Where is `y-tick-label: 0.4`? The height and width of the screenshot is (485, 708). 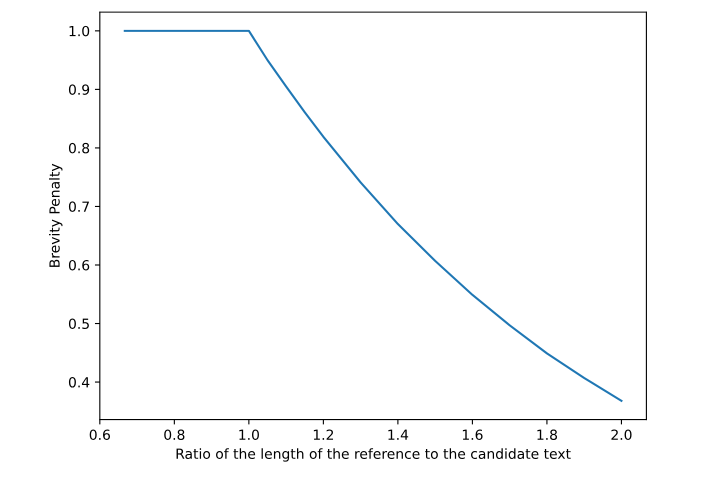 y-tick-label: 0.4 is located at coordinates (79, 382).